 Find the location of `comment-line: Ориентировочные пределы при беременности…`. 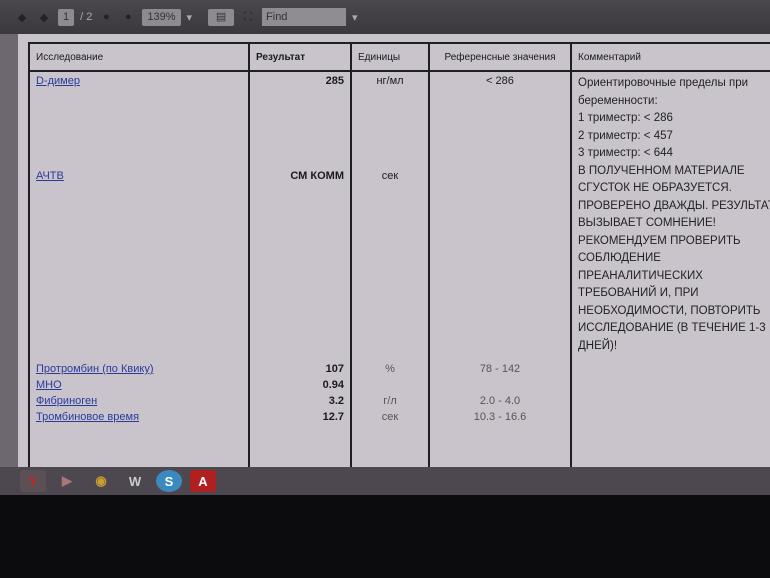

comment-line: Ориентировочные пределы при беременности… is located at coordinates (663, 92).